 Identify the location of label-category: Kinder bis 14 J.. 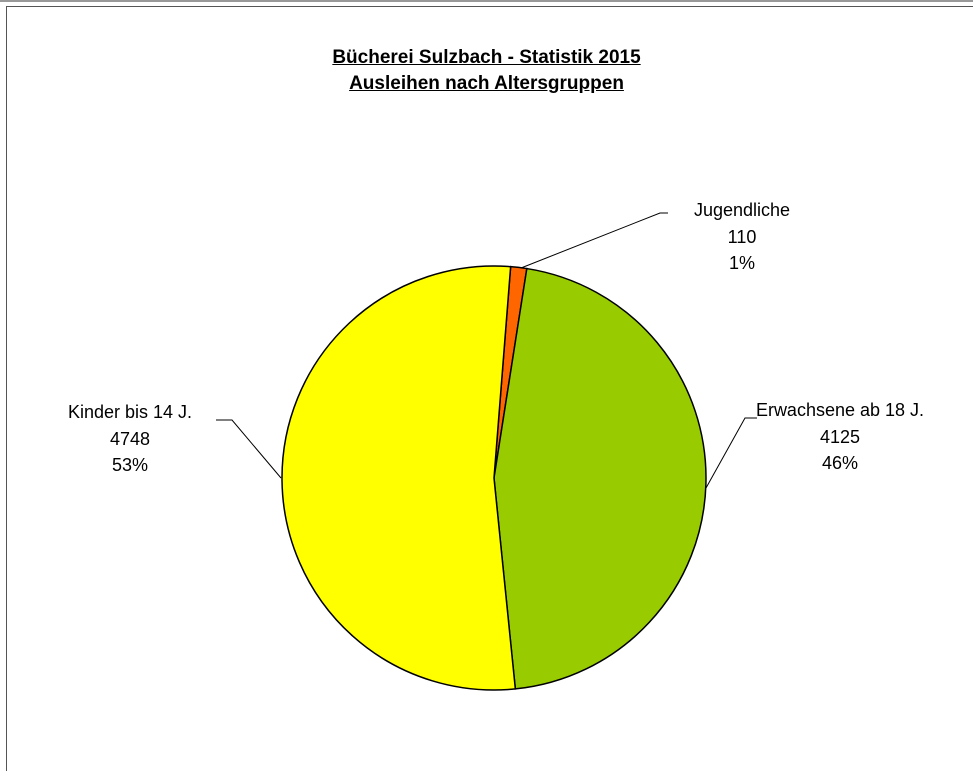
(130, 412).